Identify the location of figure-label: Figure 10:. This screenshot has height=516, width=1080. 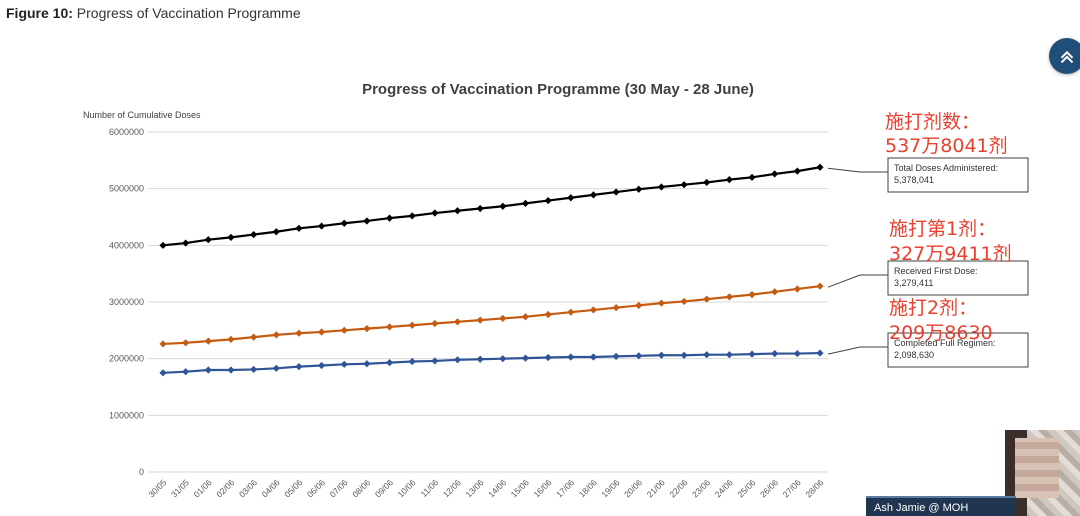
(39, 13).